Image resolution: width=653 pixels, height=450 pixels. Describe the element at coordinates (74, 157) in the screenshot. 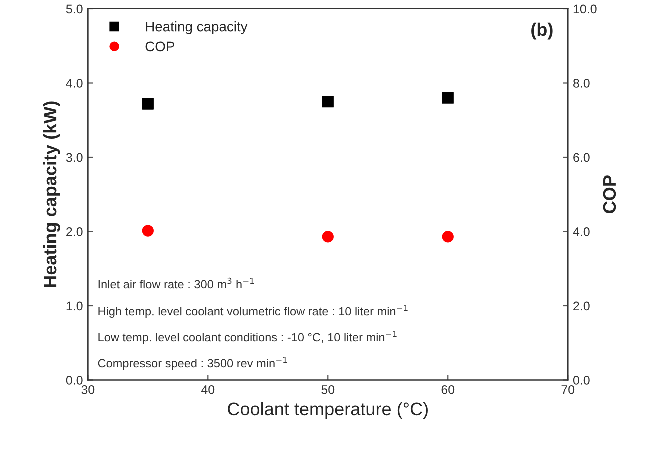

I see `y-tick-label: 3.0` at that location.